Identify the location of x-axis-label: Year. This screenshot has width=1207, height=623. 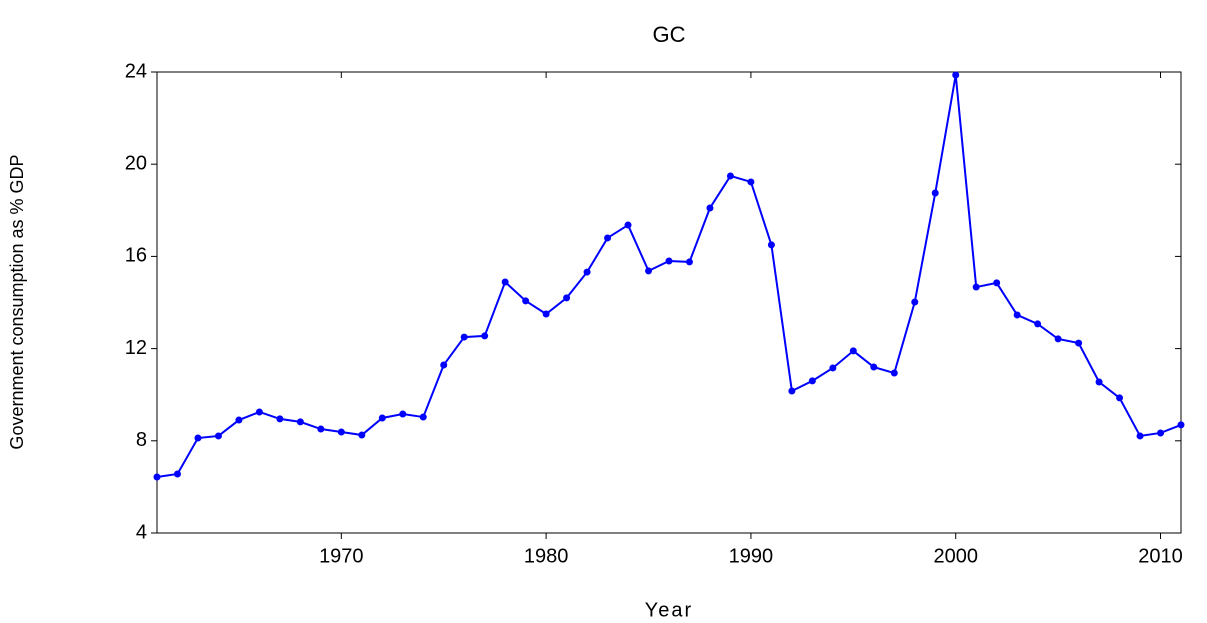
(669, 610).